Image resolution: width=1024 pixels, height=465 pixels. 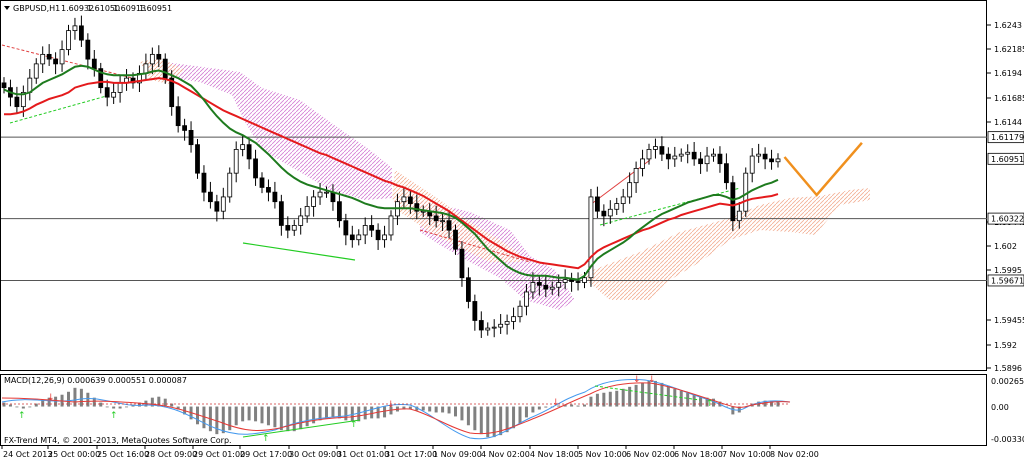 I want to click on trendline-green, so click(x=299, y=251).